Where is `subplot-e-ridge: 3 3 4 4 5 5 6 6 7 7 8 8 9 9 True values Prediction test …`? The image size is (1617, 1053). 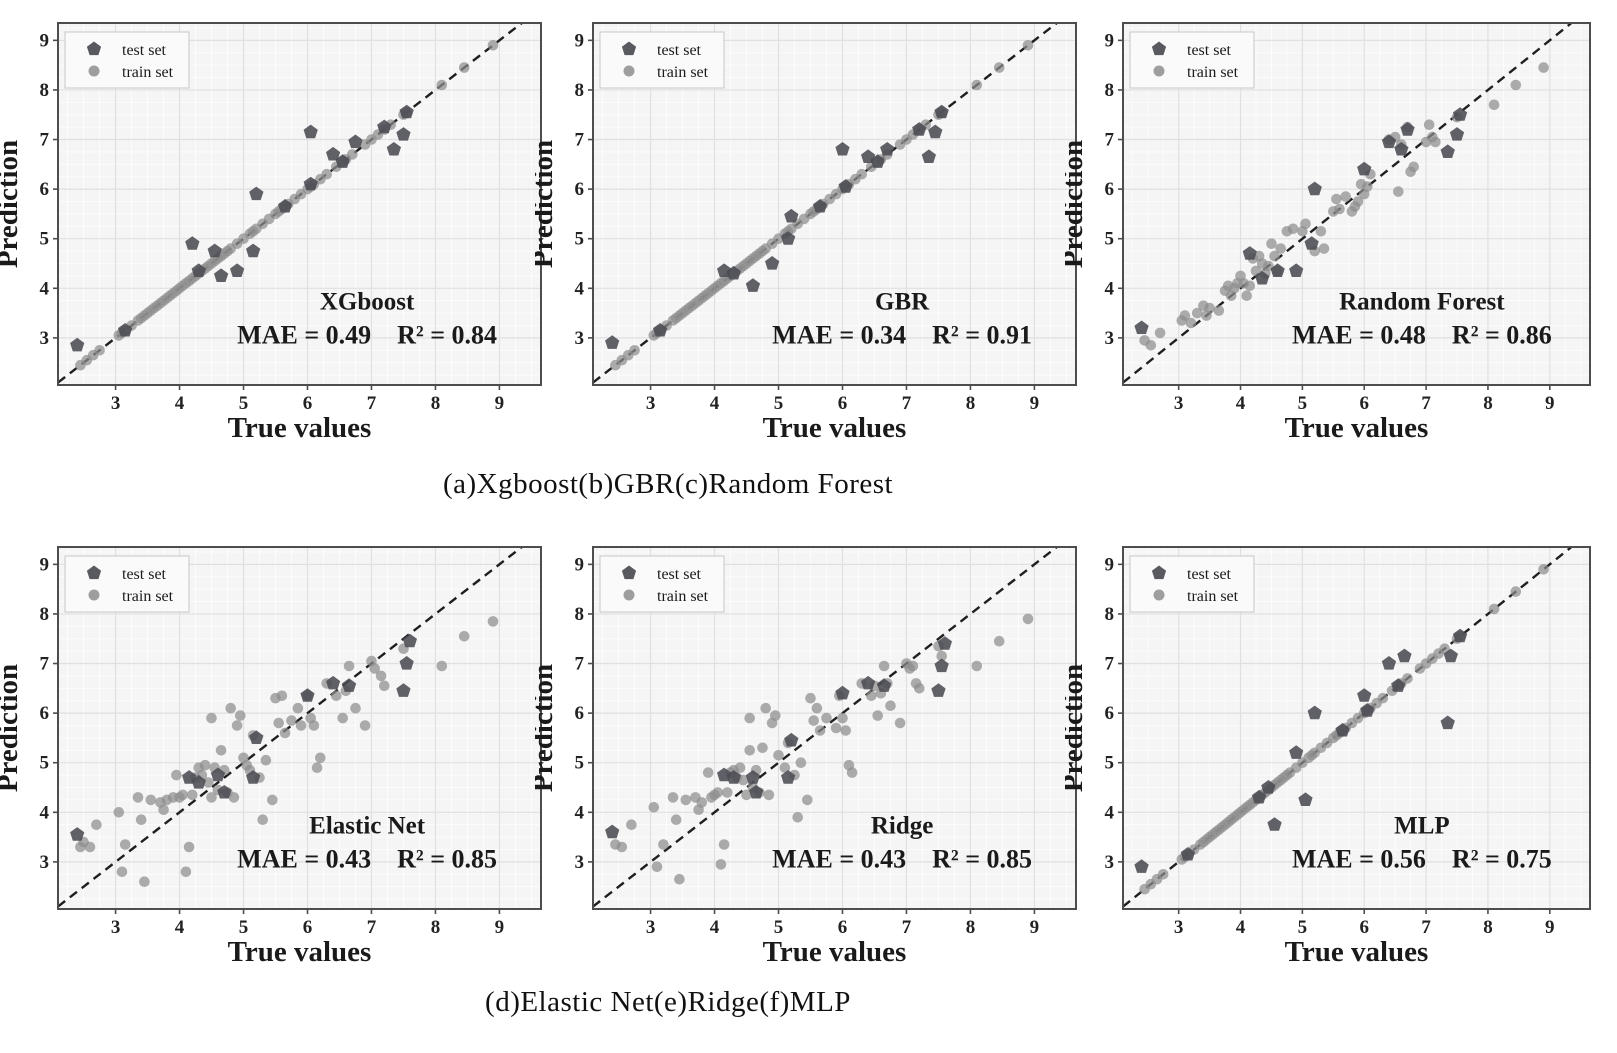 subplot-e-ridge: 3 3 4 4 5 5 6 6 7 7 8 8 9 9 True values Prediction test … is located at coordinates (811, 754).